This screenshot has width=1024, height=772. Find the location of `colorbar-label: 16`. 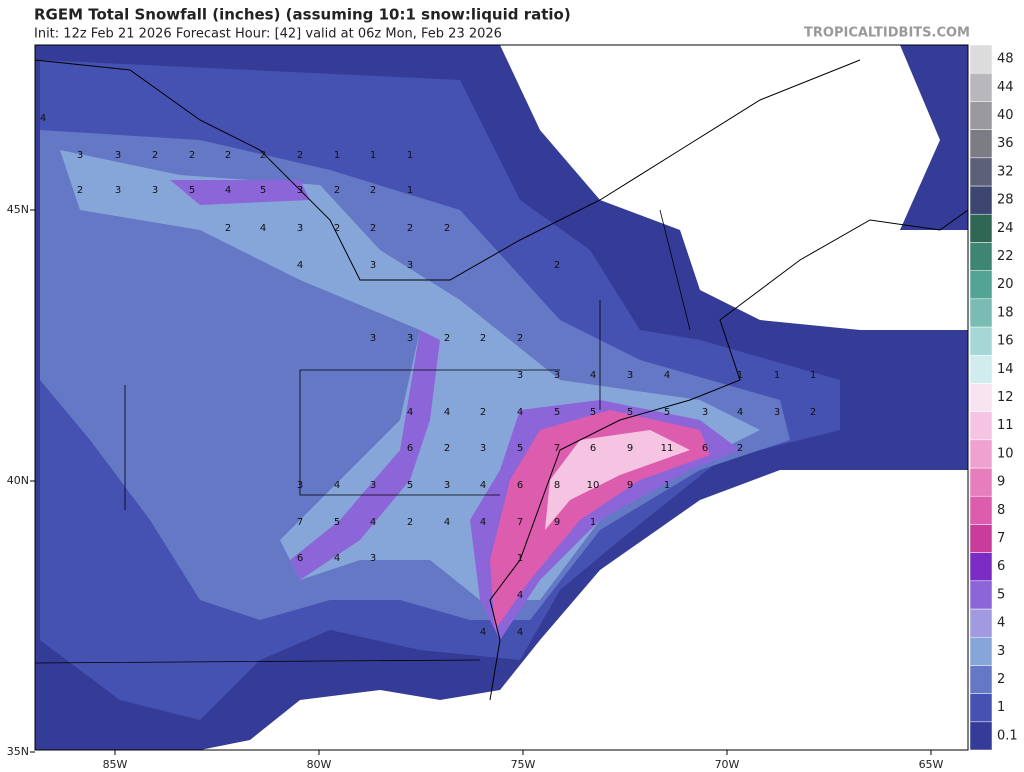

colorbar-label: 16 is located at coordinates (1005, 341).